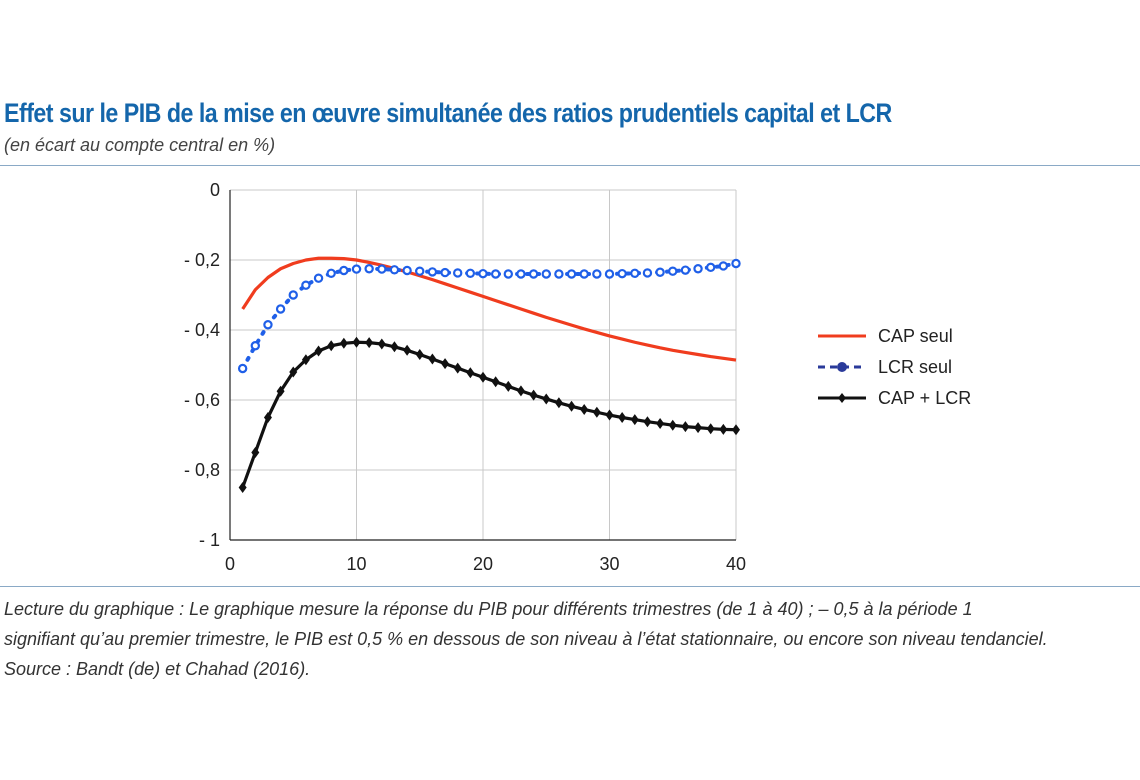 The height and width of the screenshot is (780, 1140). Describe the element at coordinates (215, 190) in the screenshot. I see `y-tick-label: 0` at that location.